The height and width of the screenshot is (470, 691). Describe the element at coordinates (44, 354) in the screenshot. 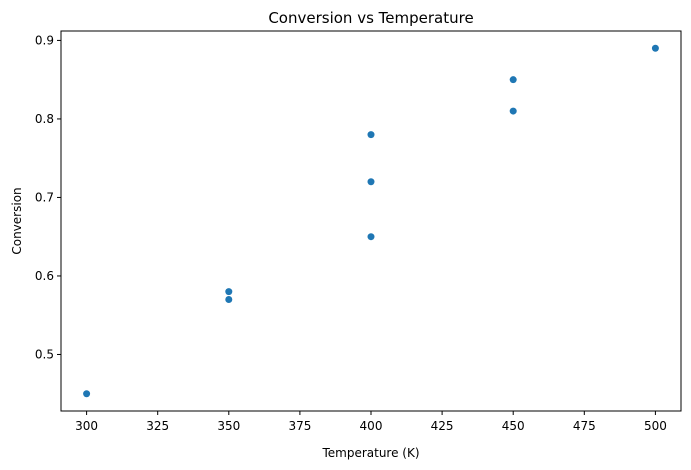

I see `y-tick-label: 0.5` at that location.